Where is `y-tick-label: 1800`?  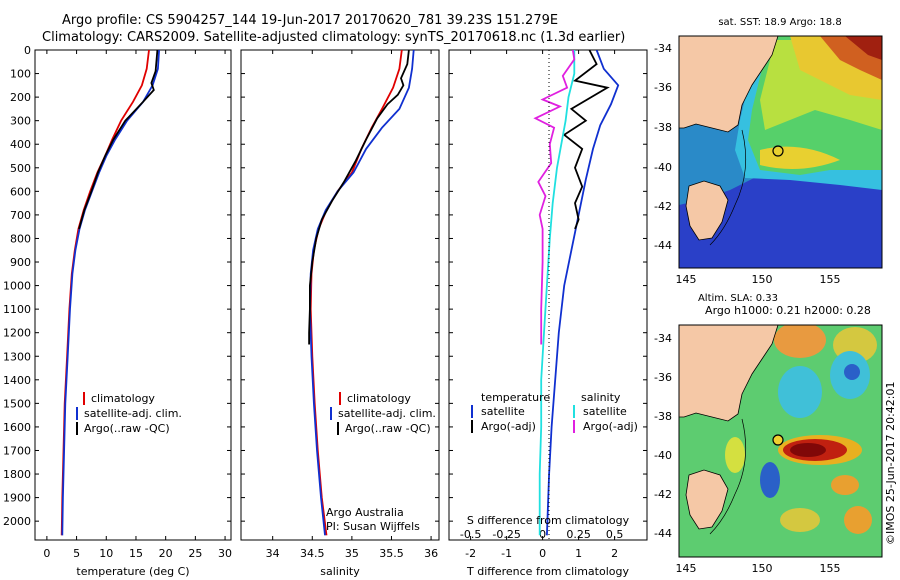
y-tick-label: 1800 is located at coordinates (17, 474).